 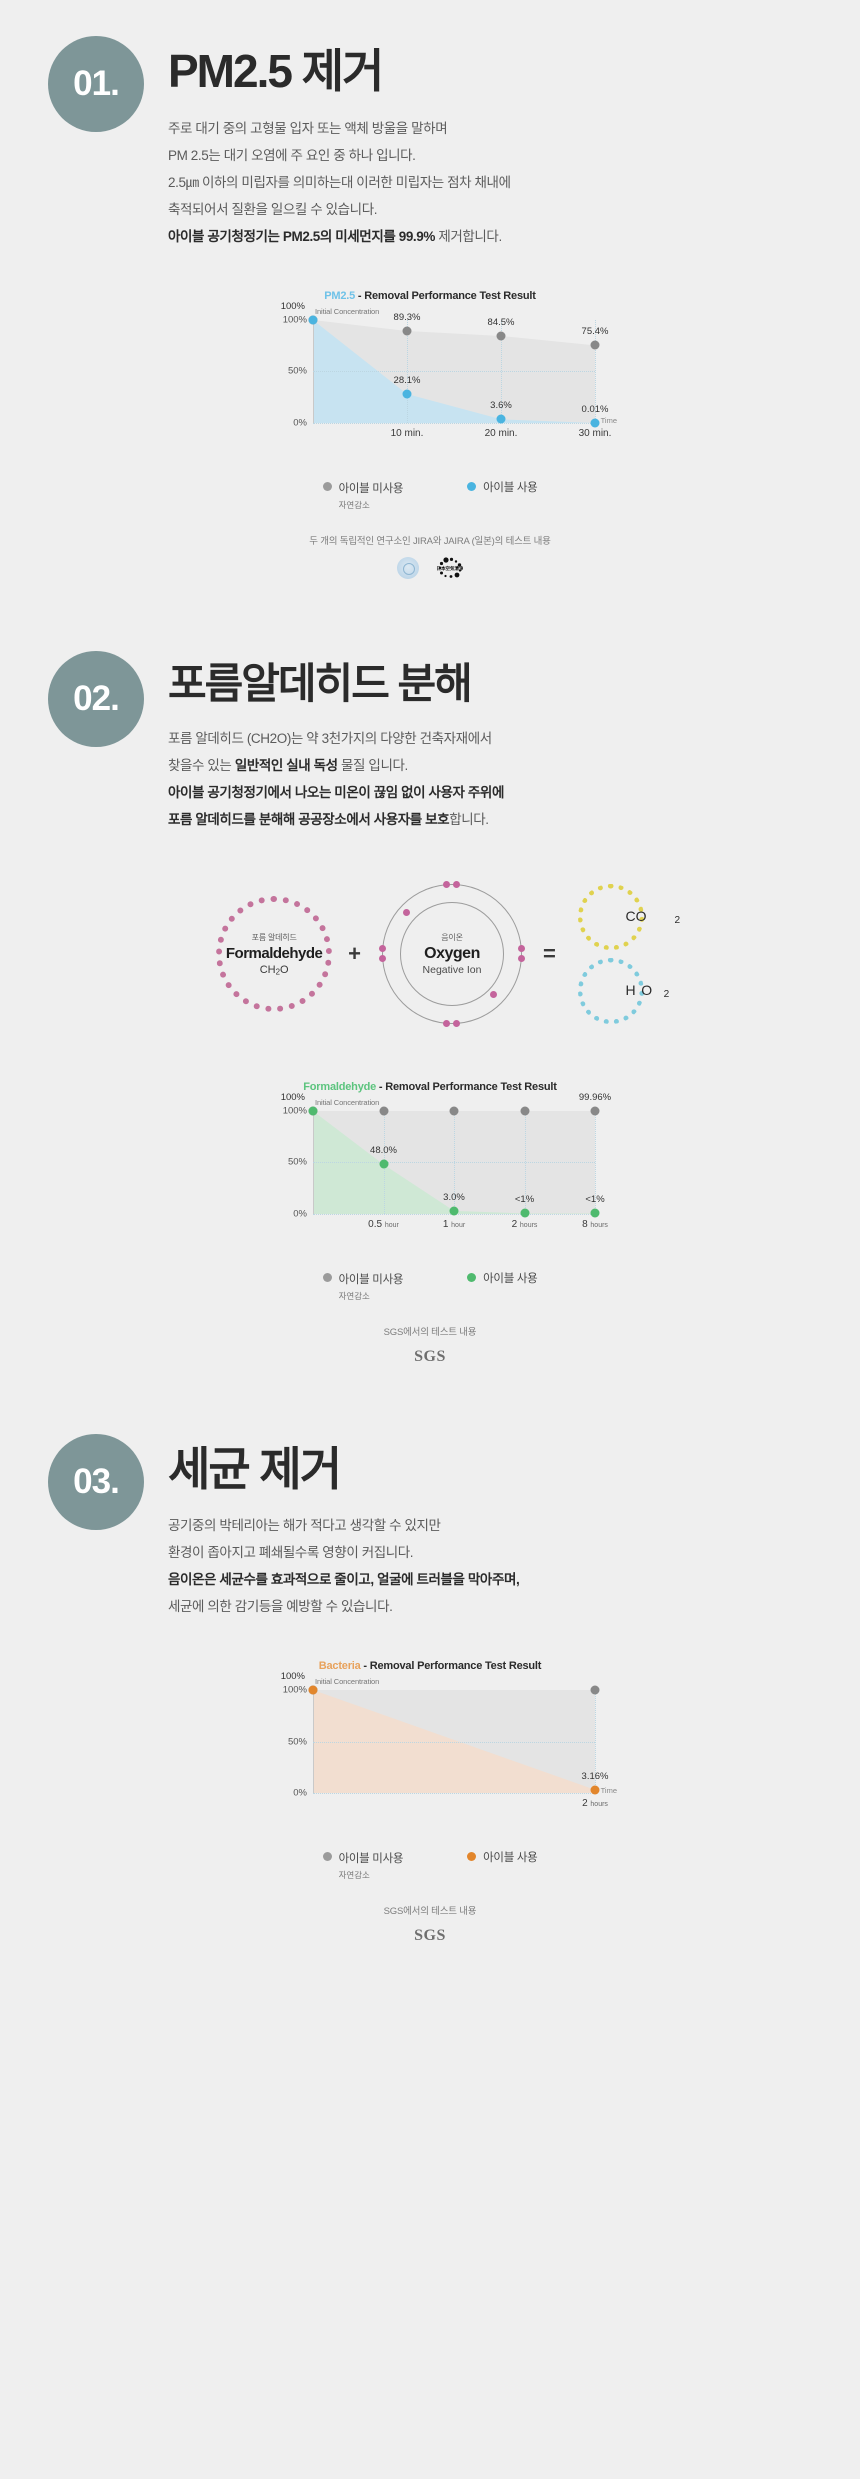 What do you see at coordinates (201, 765) in the screenshot?
I see `body-text: 찾을수 있는` at bounding box center [201, 765].